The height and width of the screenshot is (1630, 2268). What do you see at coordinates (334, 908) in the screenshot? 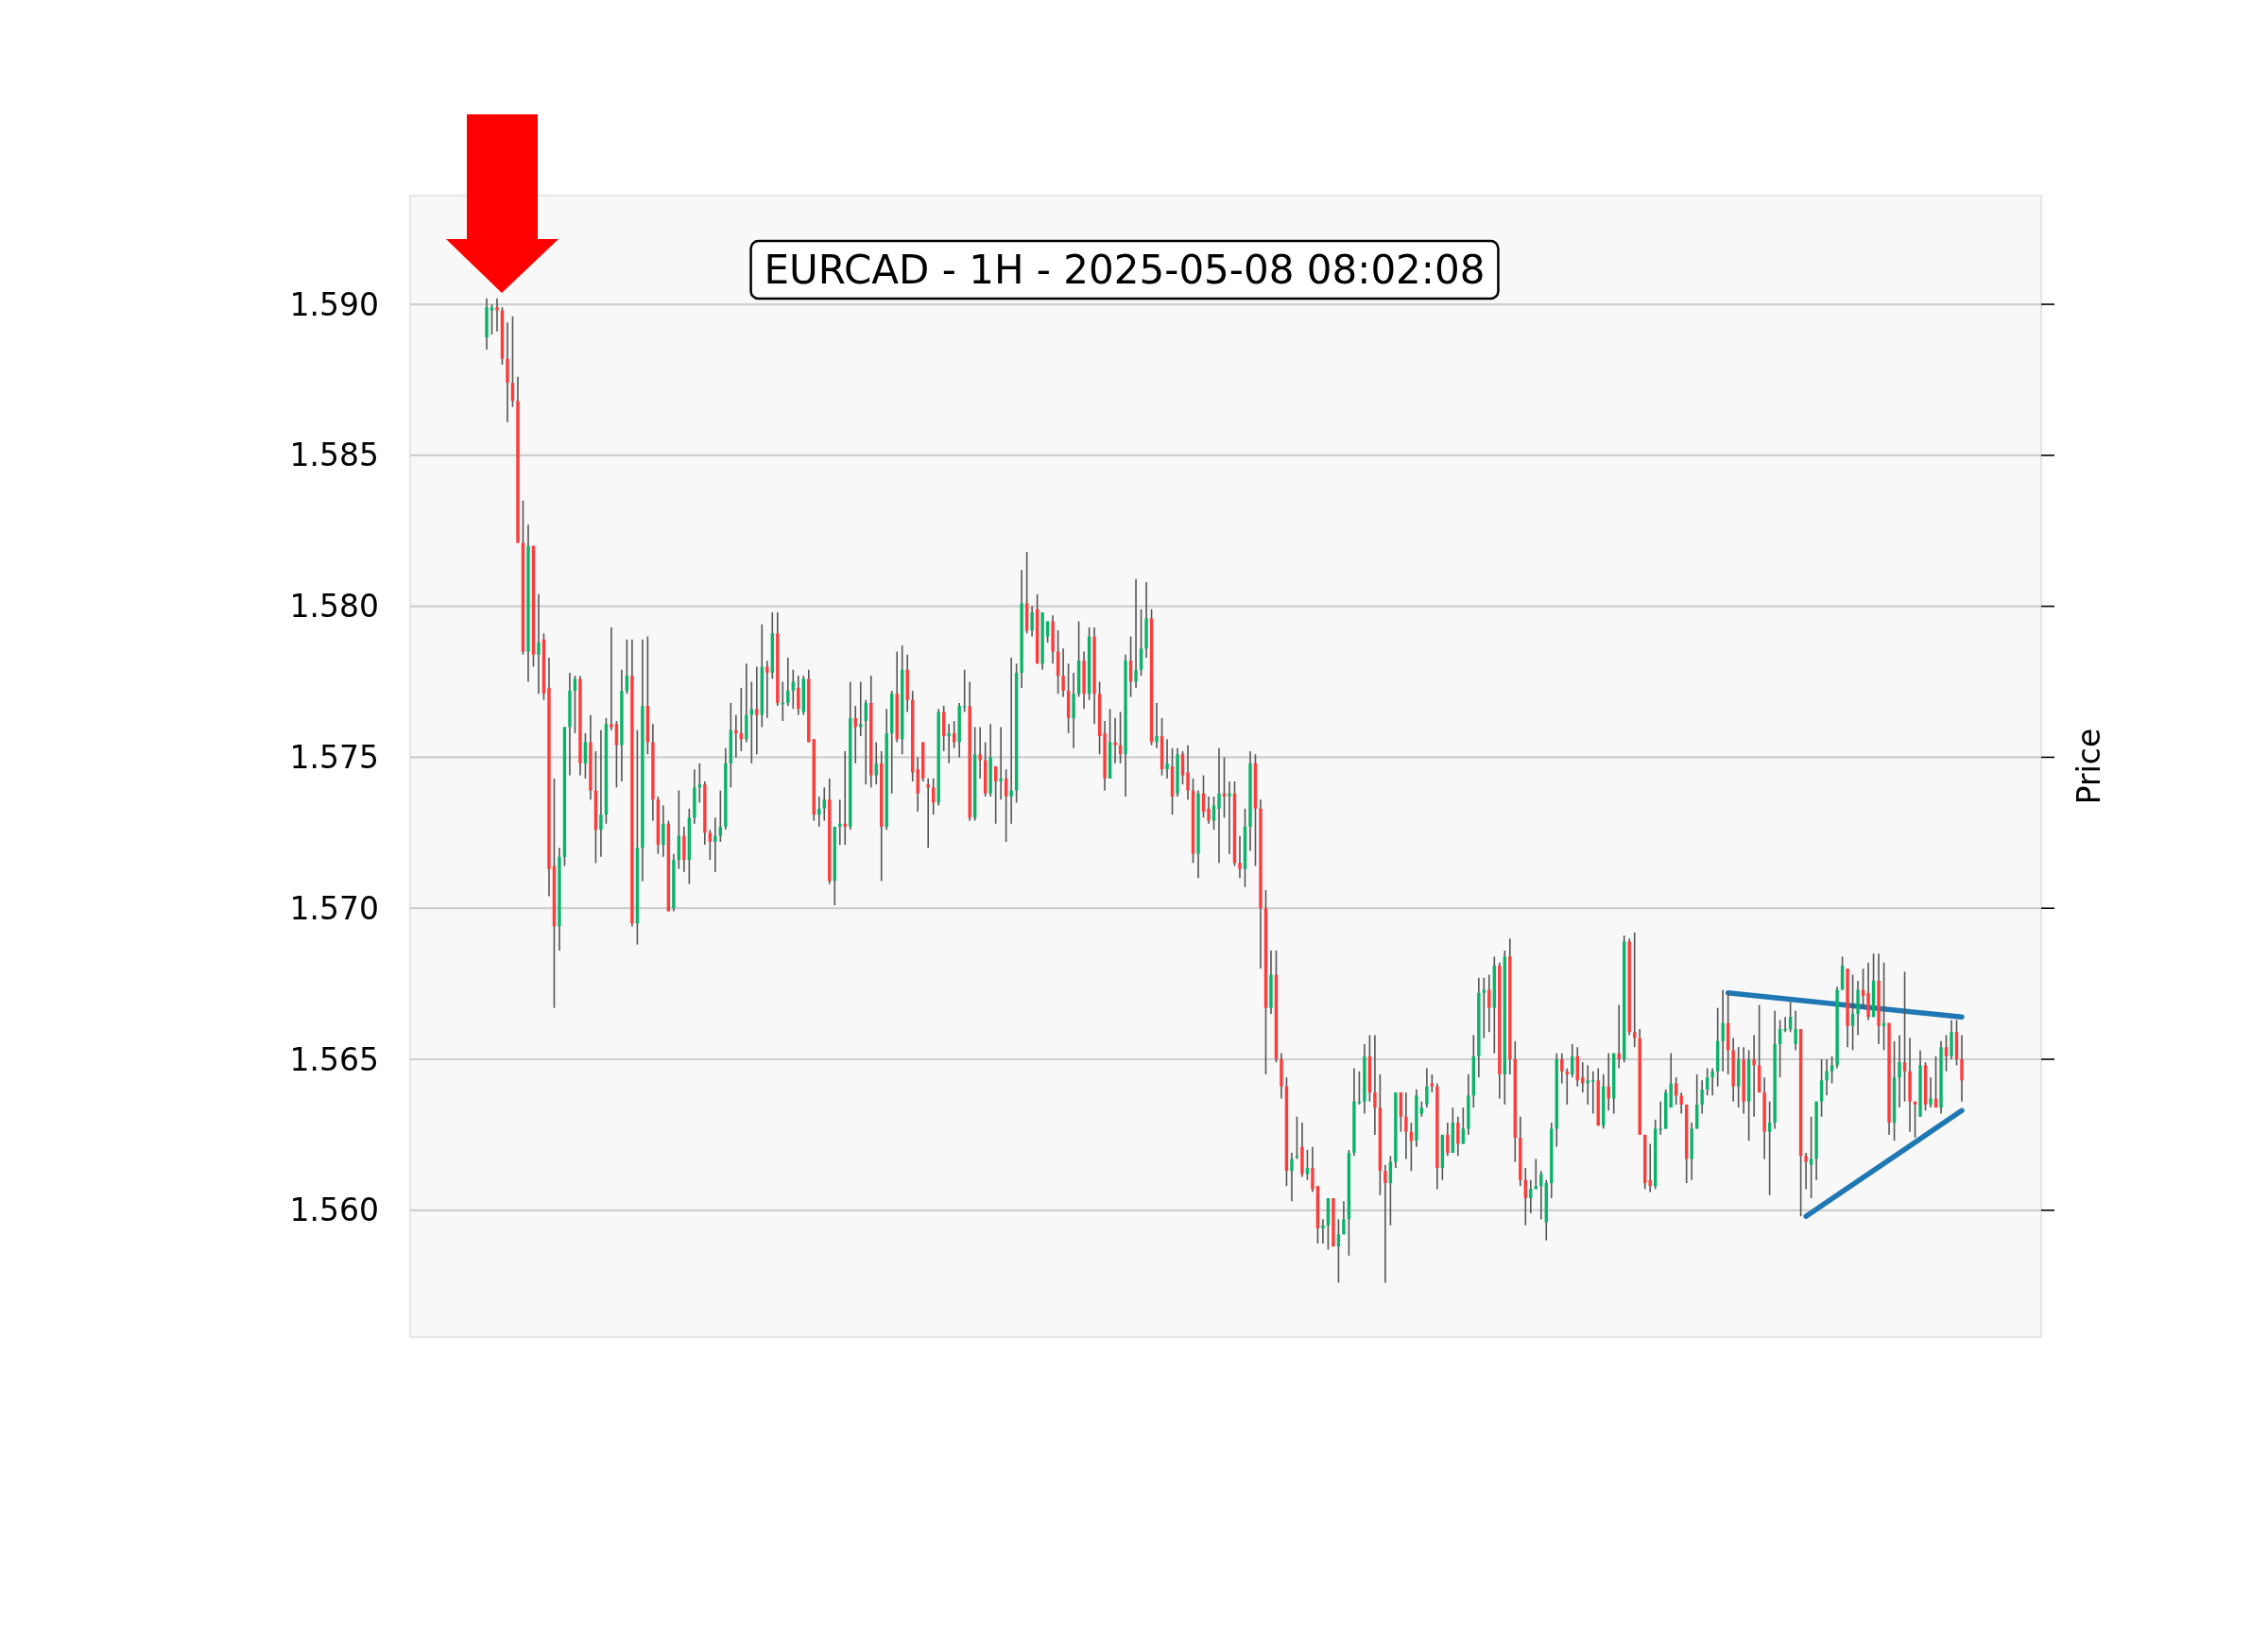
I see `y-tick-label: 1.570` at bounding box center [334, 908].